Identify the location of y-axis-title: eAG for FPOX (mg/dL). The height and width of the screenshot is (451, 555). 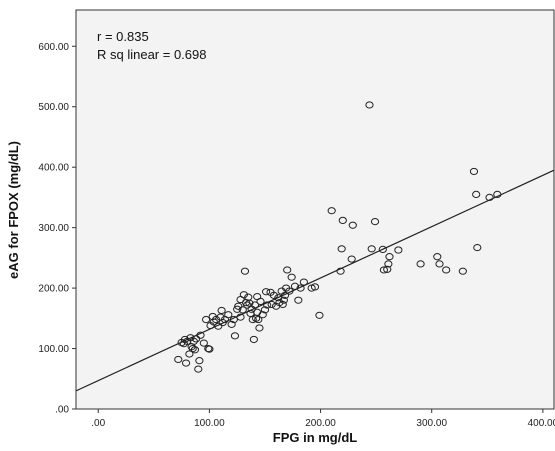
(13, 210).